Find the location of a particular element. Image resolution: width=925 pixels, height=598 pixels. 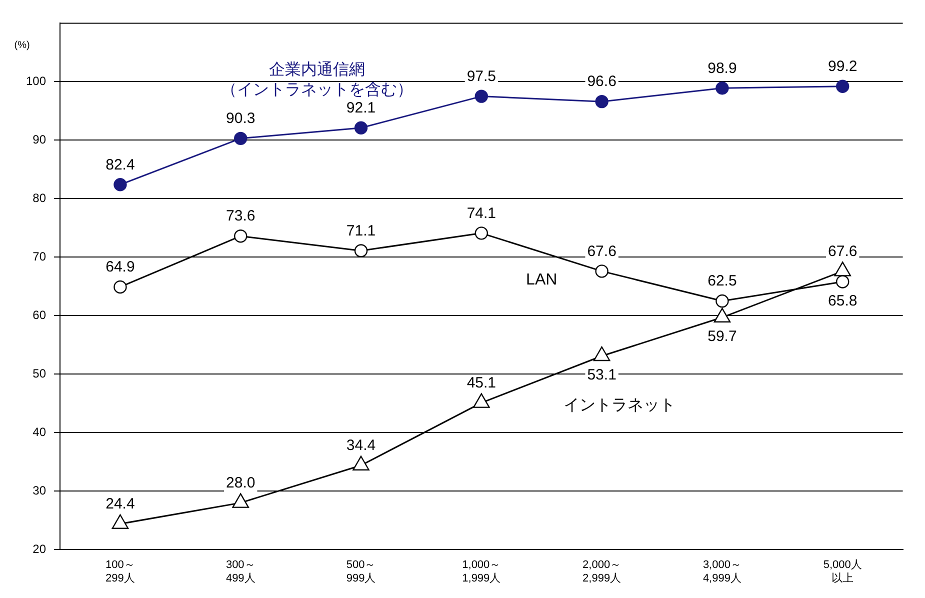

data-label: 24.4 is located at coordinates (120, 504).